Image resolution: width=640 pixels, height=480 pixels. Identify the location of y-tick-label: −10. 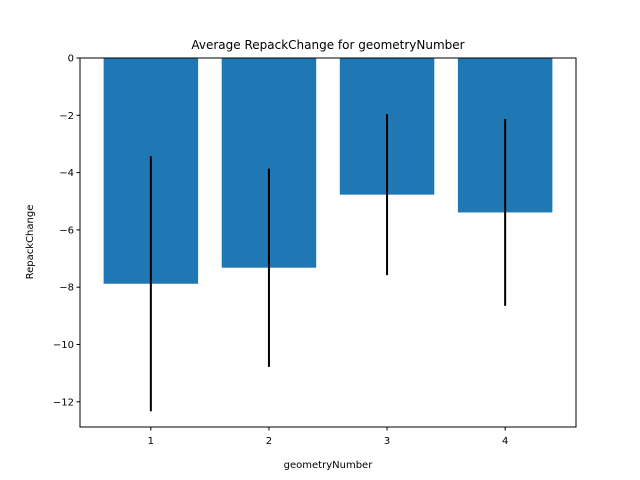
(63, 345).